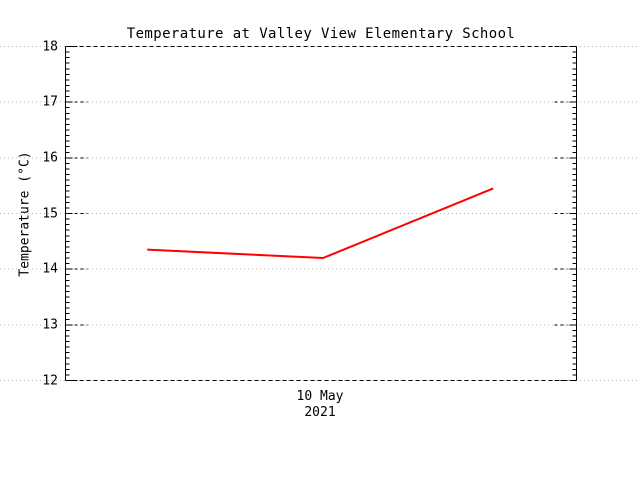  Describe the element at coordinates (320, 412) in the screenshot. I see `x-axis-tick-label-line2: 2021` at that location.